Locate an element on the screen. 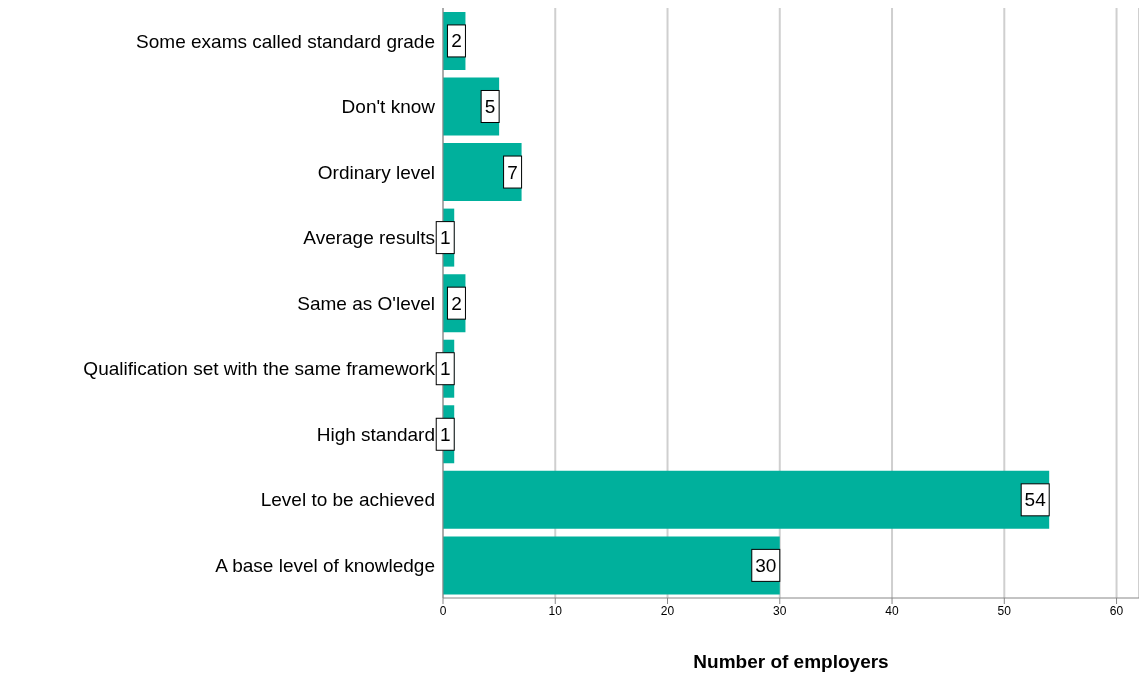  y-tick-label: Average results is located at coordinates (369, 238).